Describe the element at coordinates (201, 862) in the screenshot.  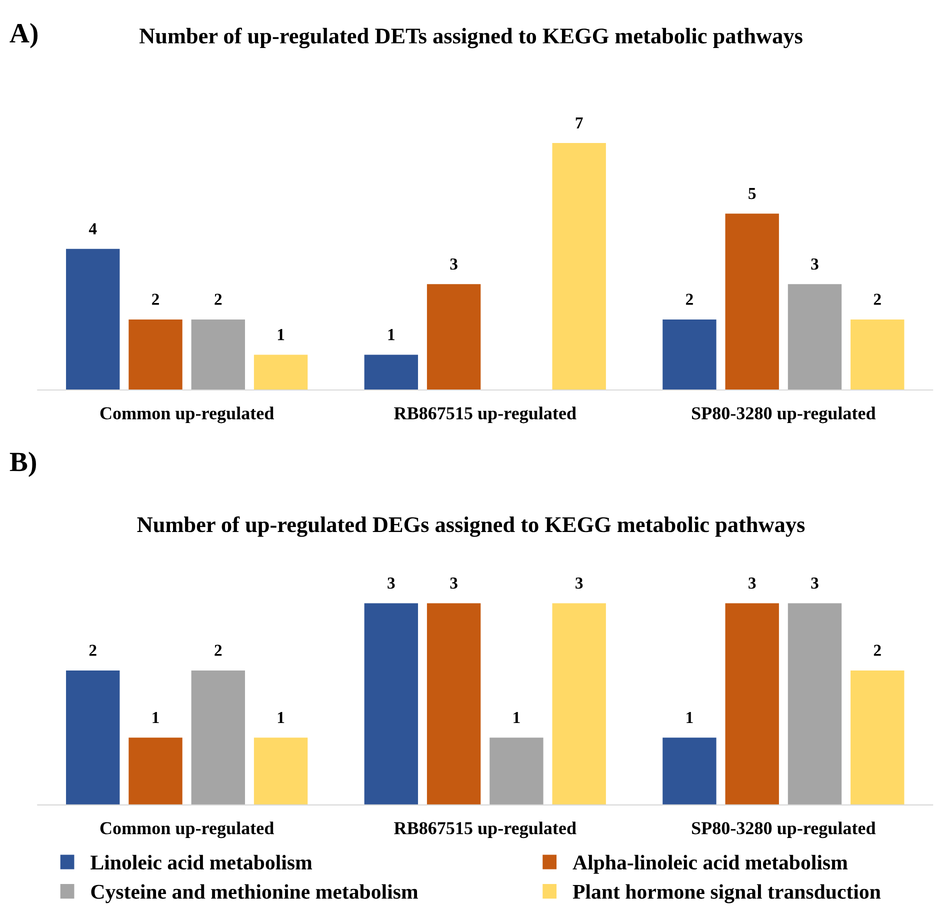
I see `legend-label: Linoleic acid metabolism` at that location.